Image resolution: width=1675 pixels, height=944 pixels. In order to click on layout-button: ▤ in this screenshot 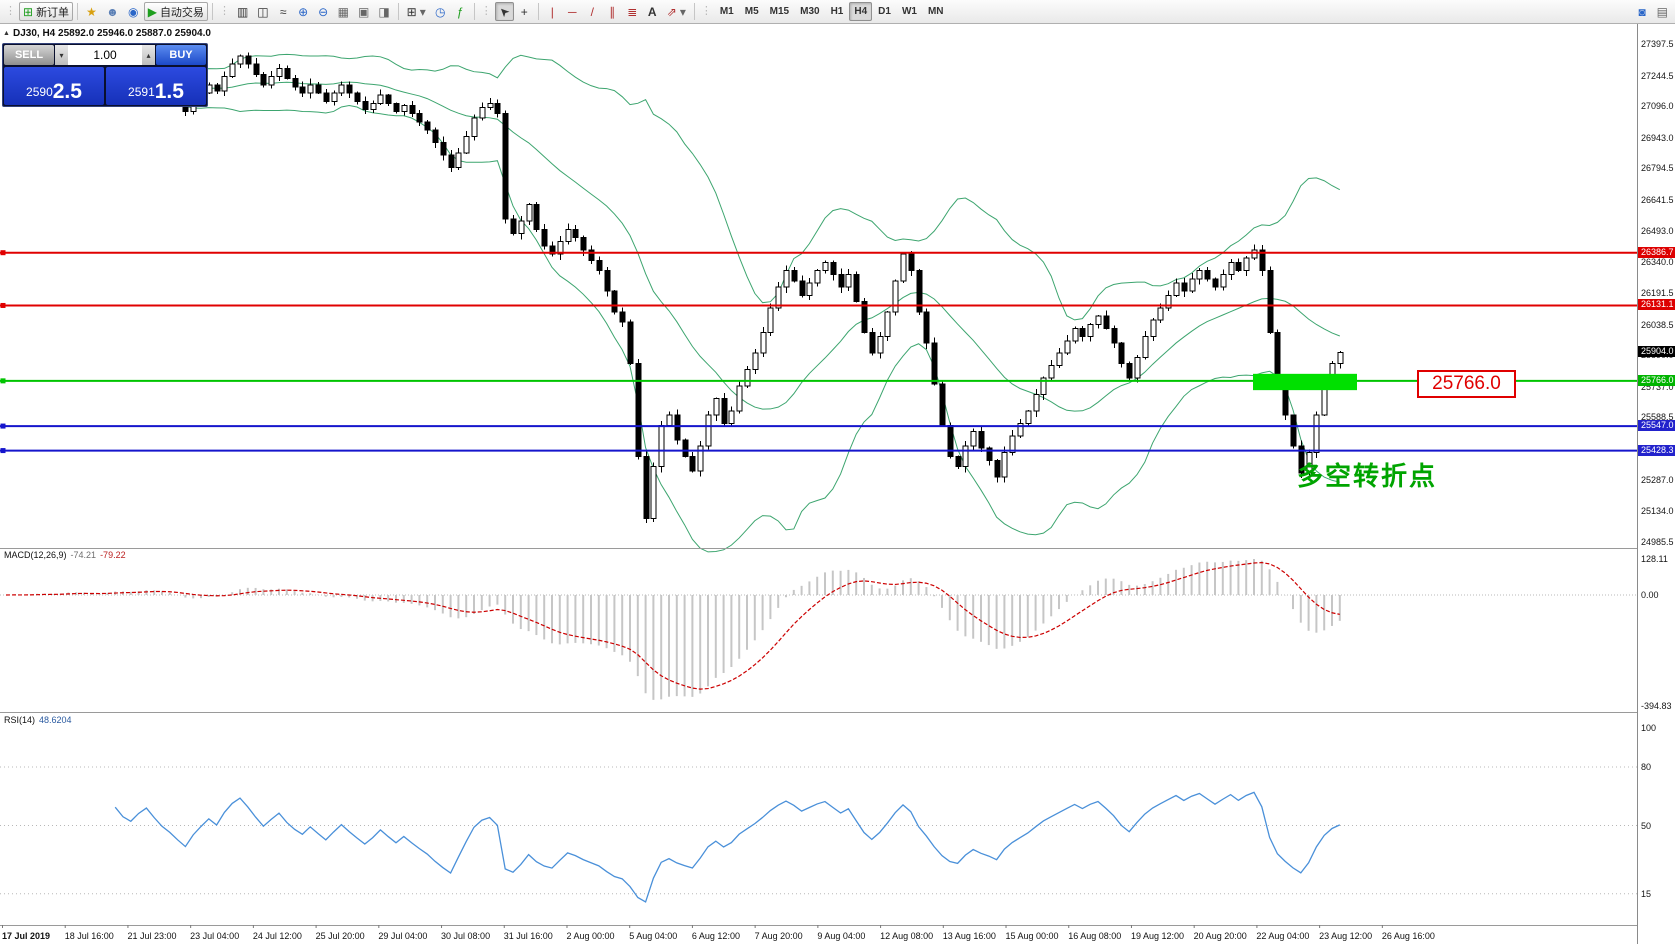, I will do `click(1662, 11)`.